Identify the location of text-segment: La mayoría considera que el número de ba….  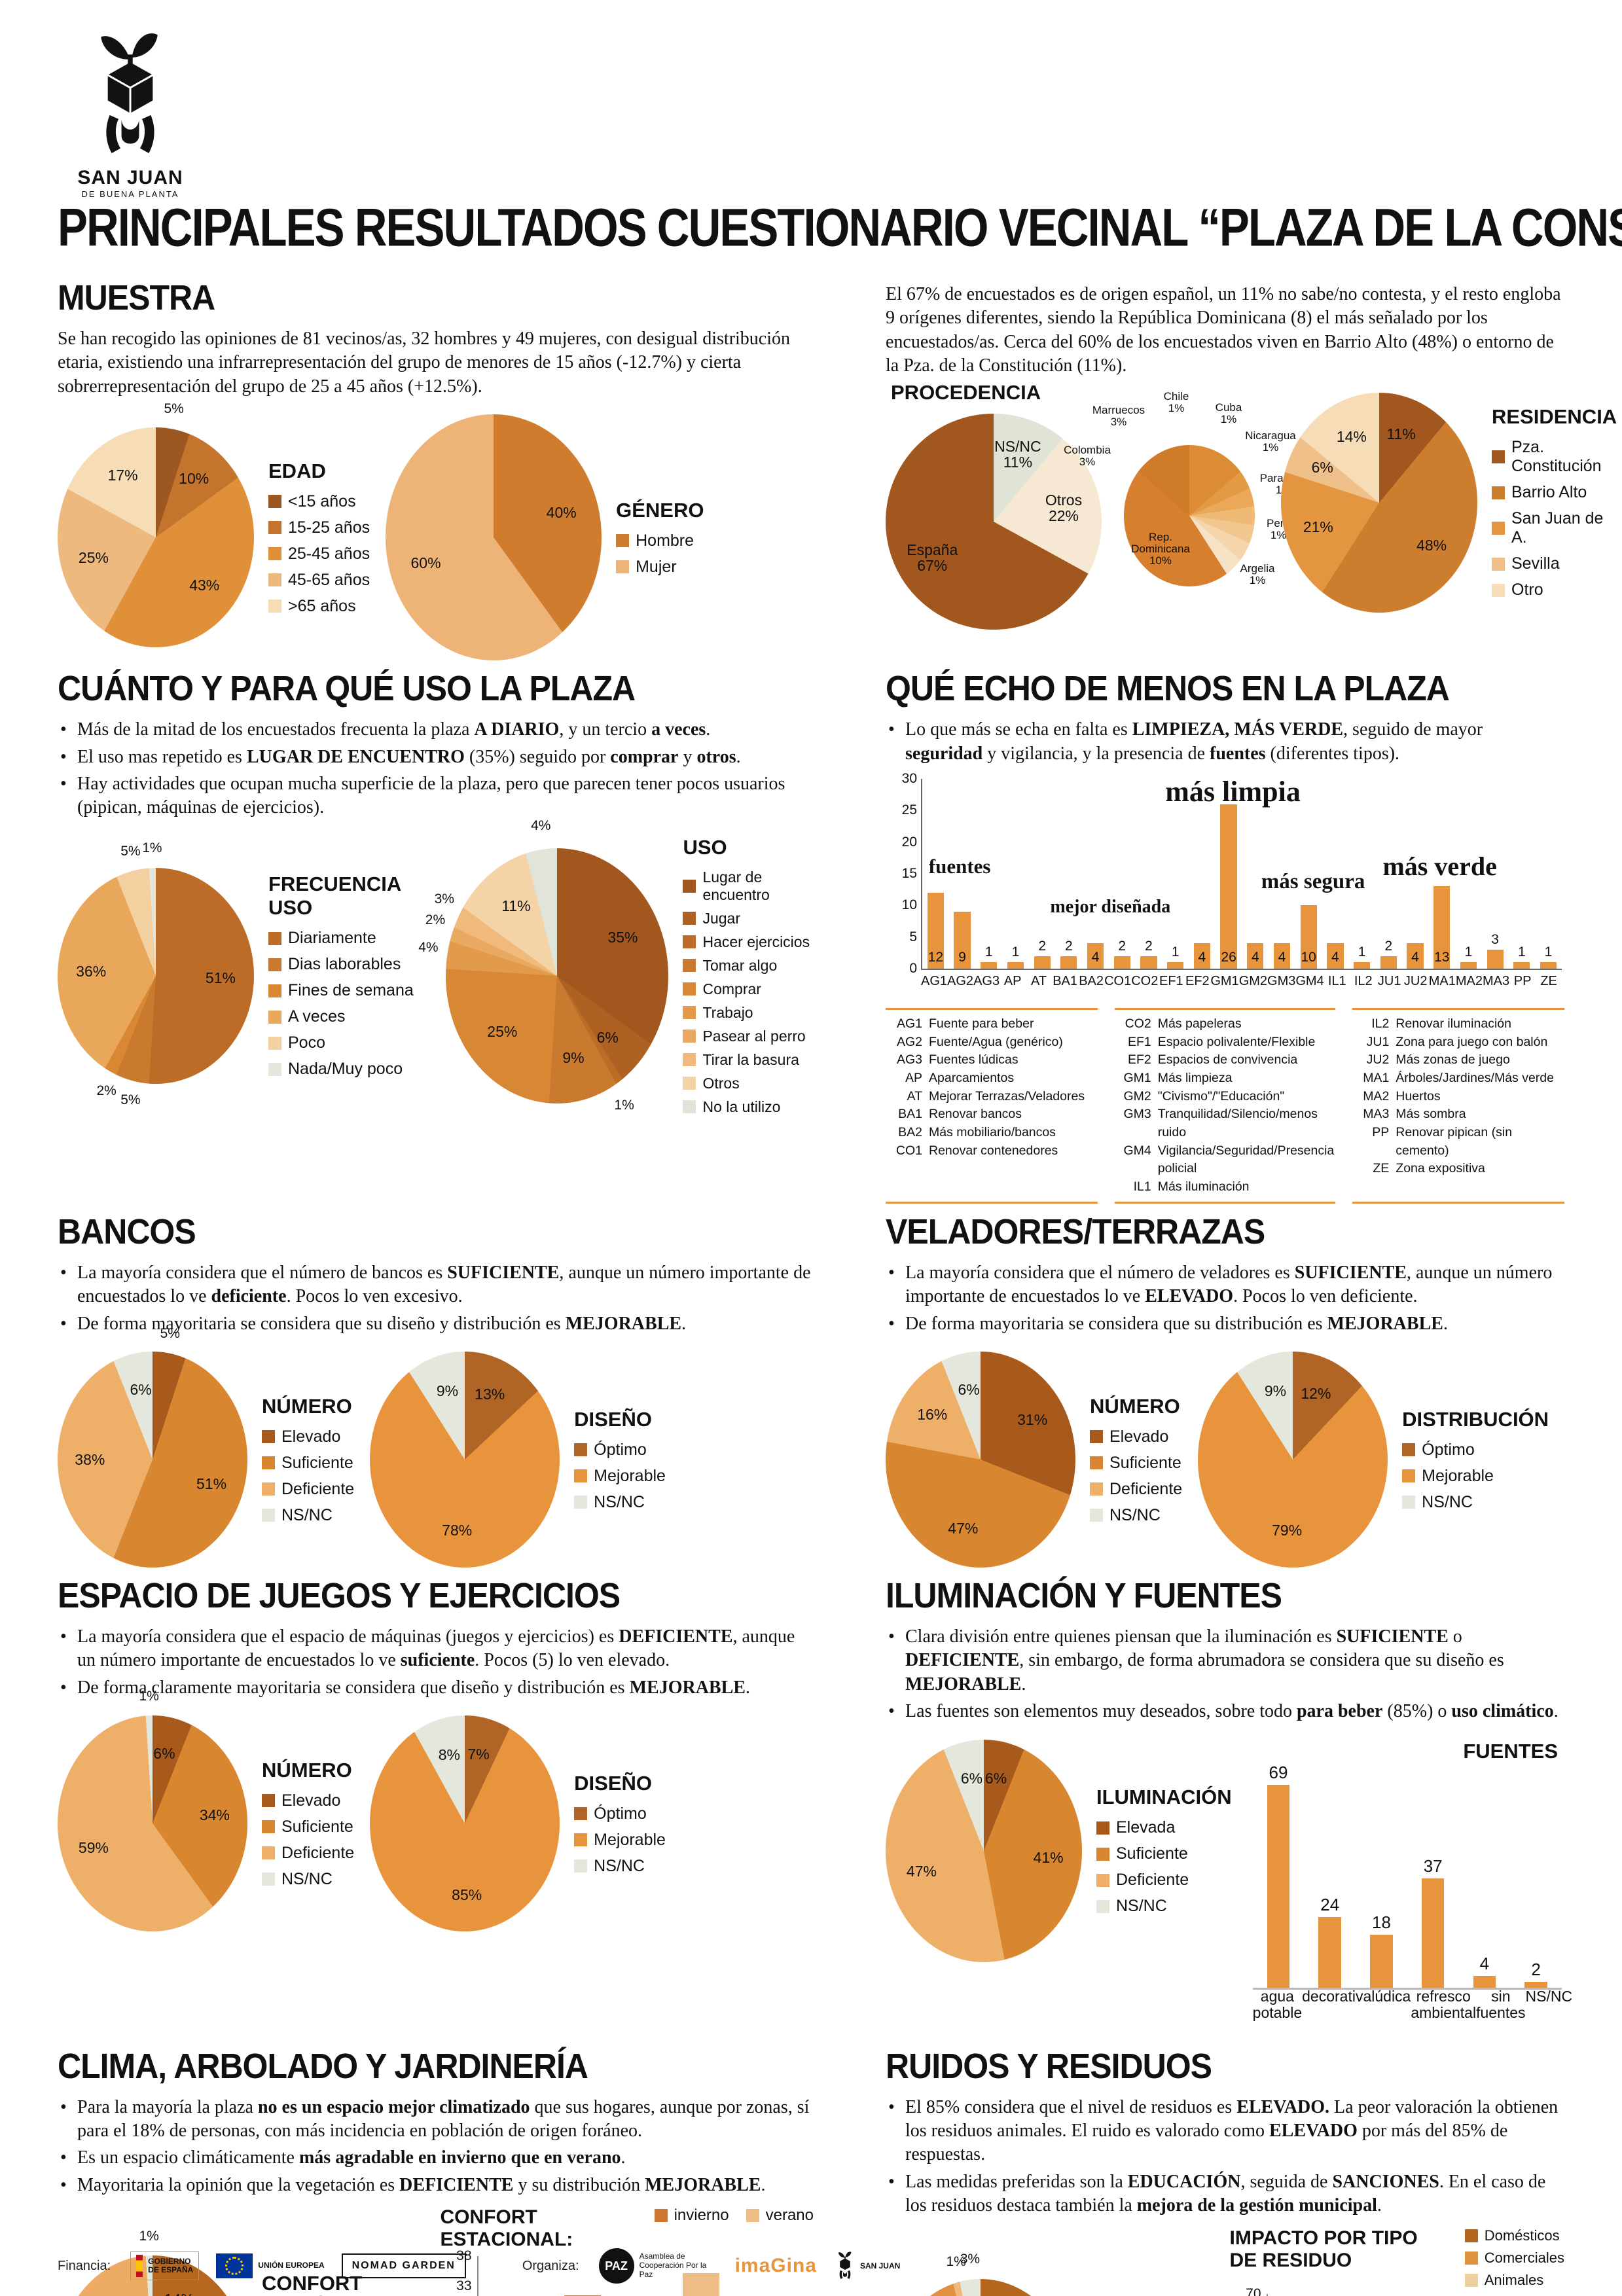
(262, 1272).